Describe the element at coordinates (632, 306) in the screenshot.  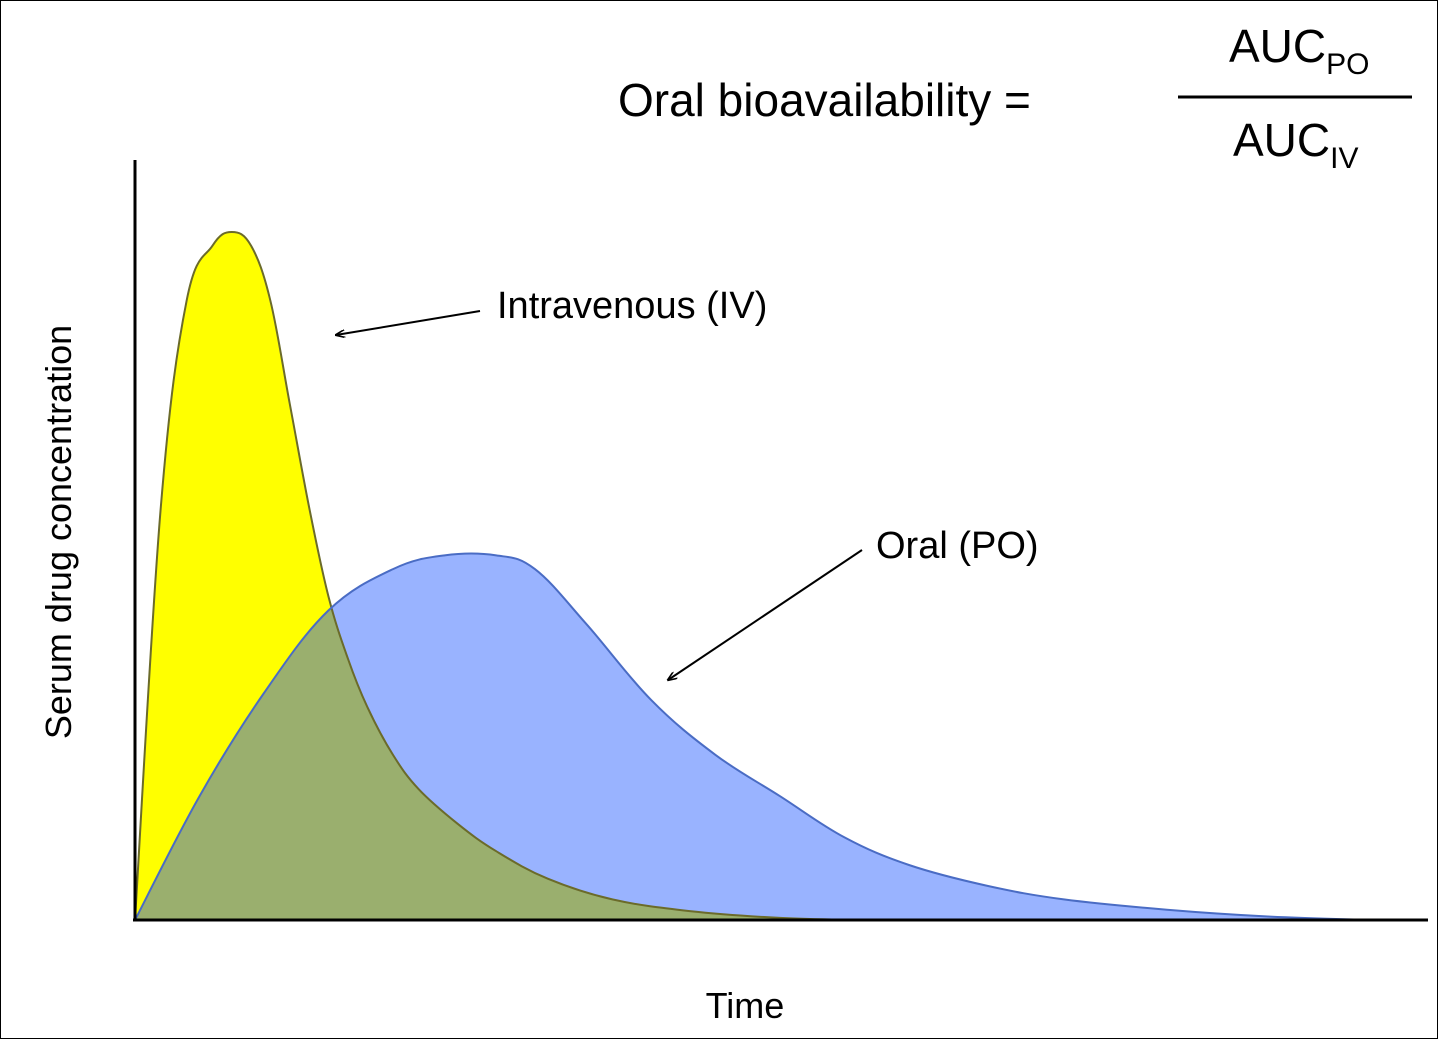
I see `iv-annotation: Intravenous (IV)` at that location.